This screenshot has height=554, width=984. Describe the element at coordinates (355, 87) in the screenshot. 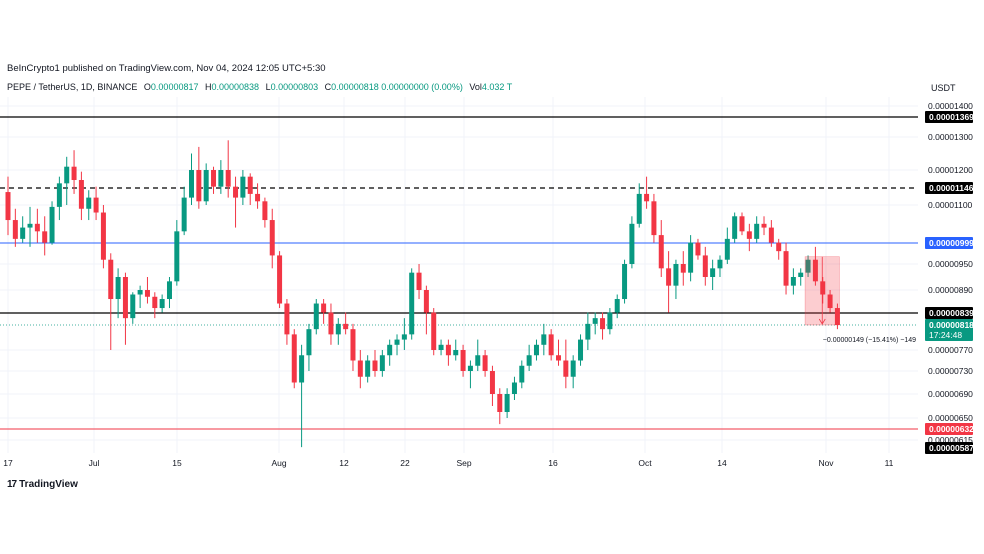

I see `close-value: 0.00000818` at that location.